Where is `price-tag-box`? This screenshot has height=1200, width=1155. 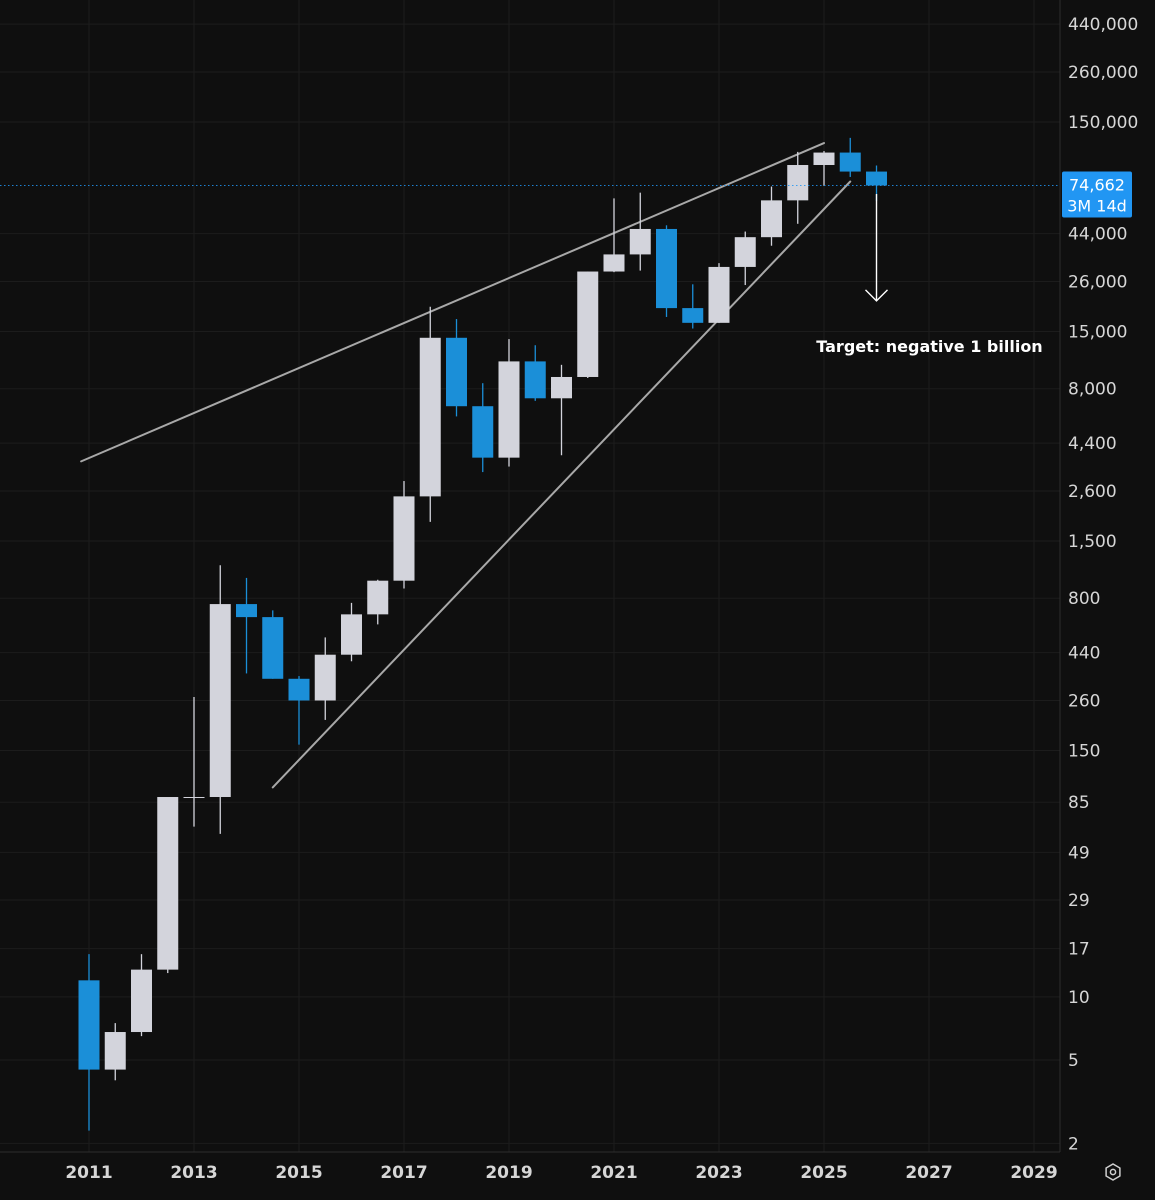 price-tag-box is located at coordinates (1097, 194).